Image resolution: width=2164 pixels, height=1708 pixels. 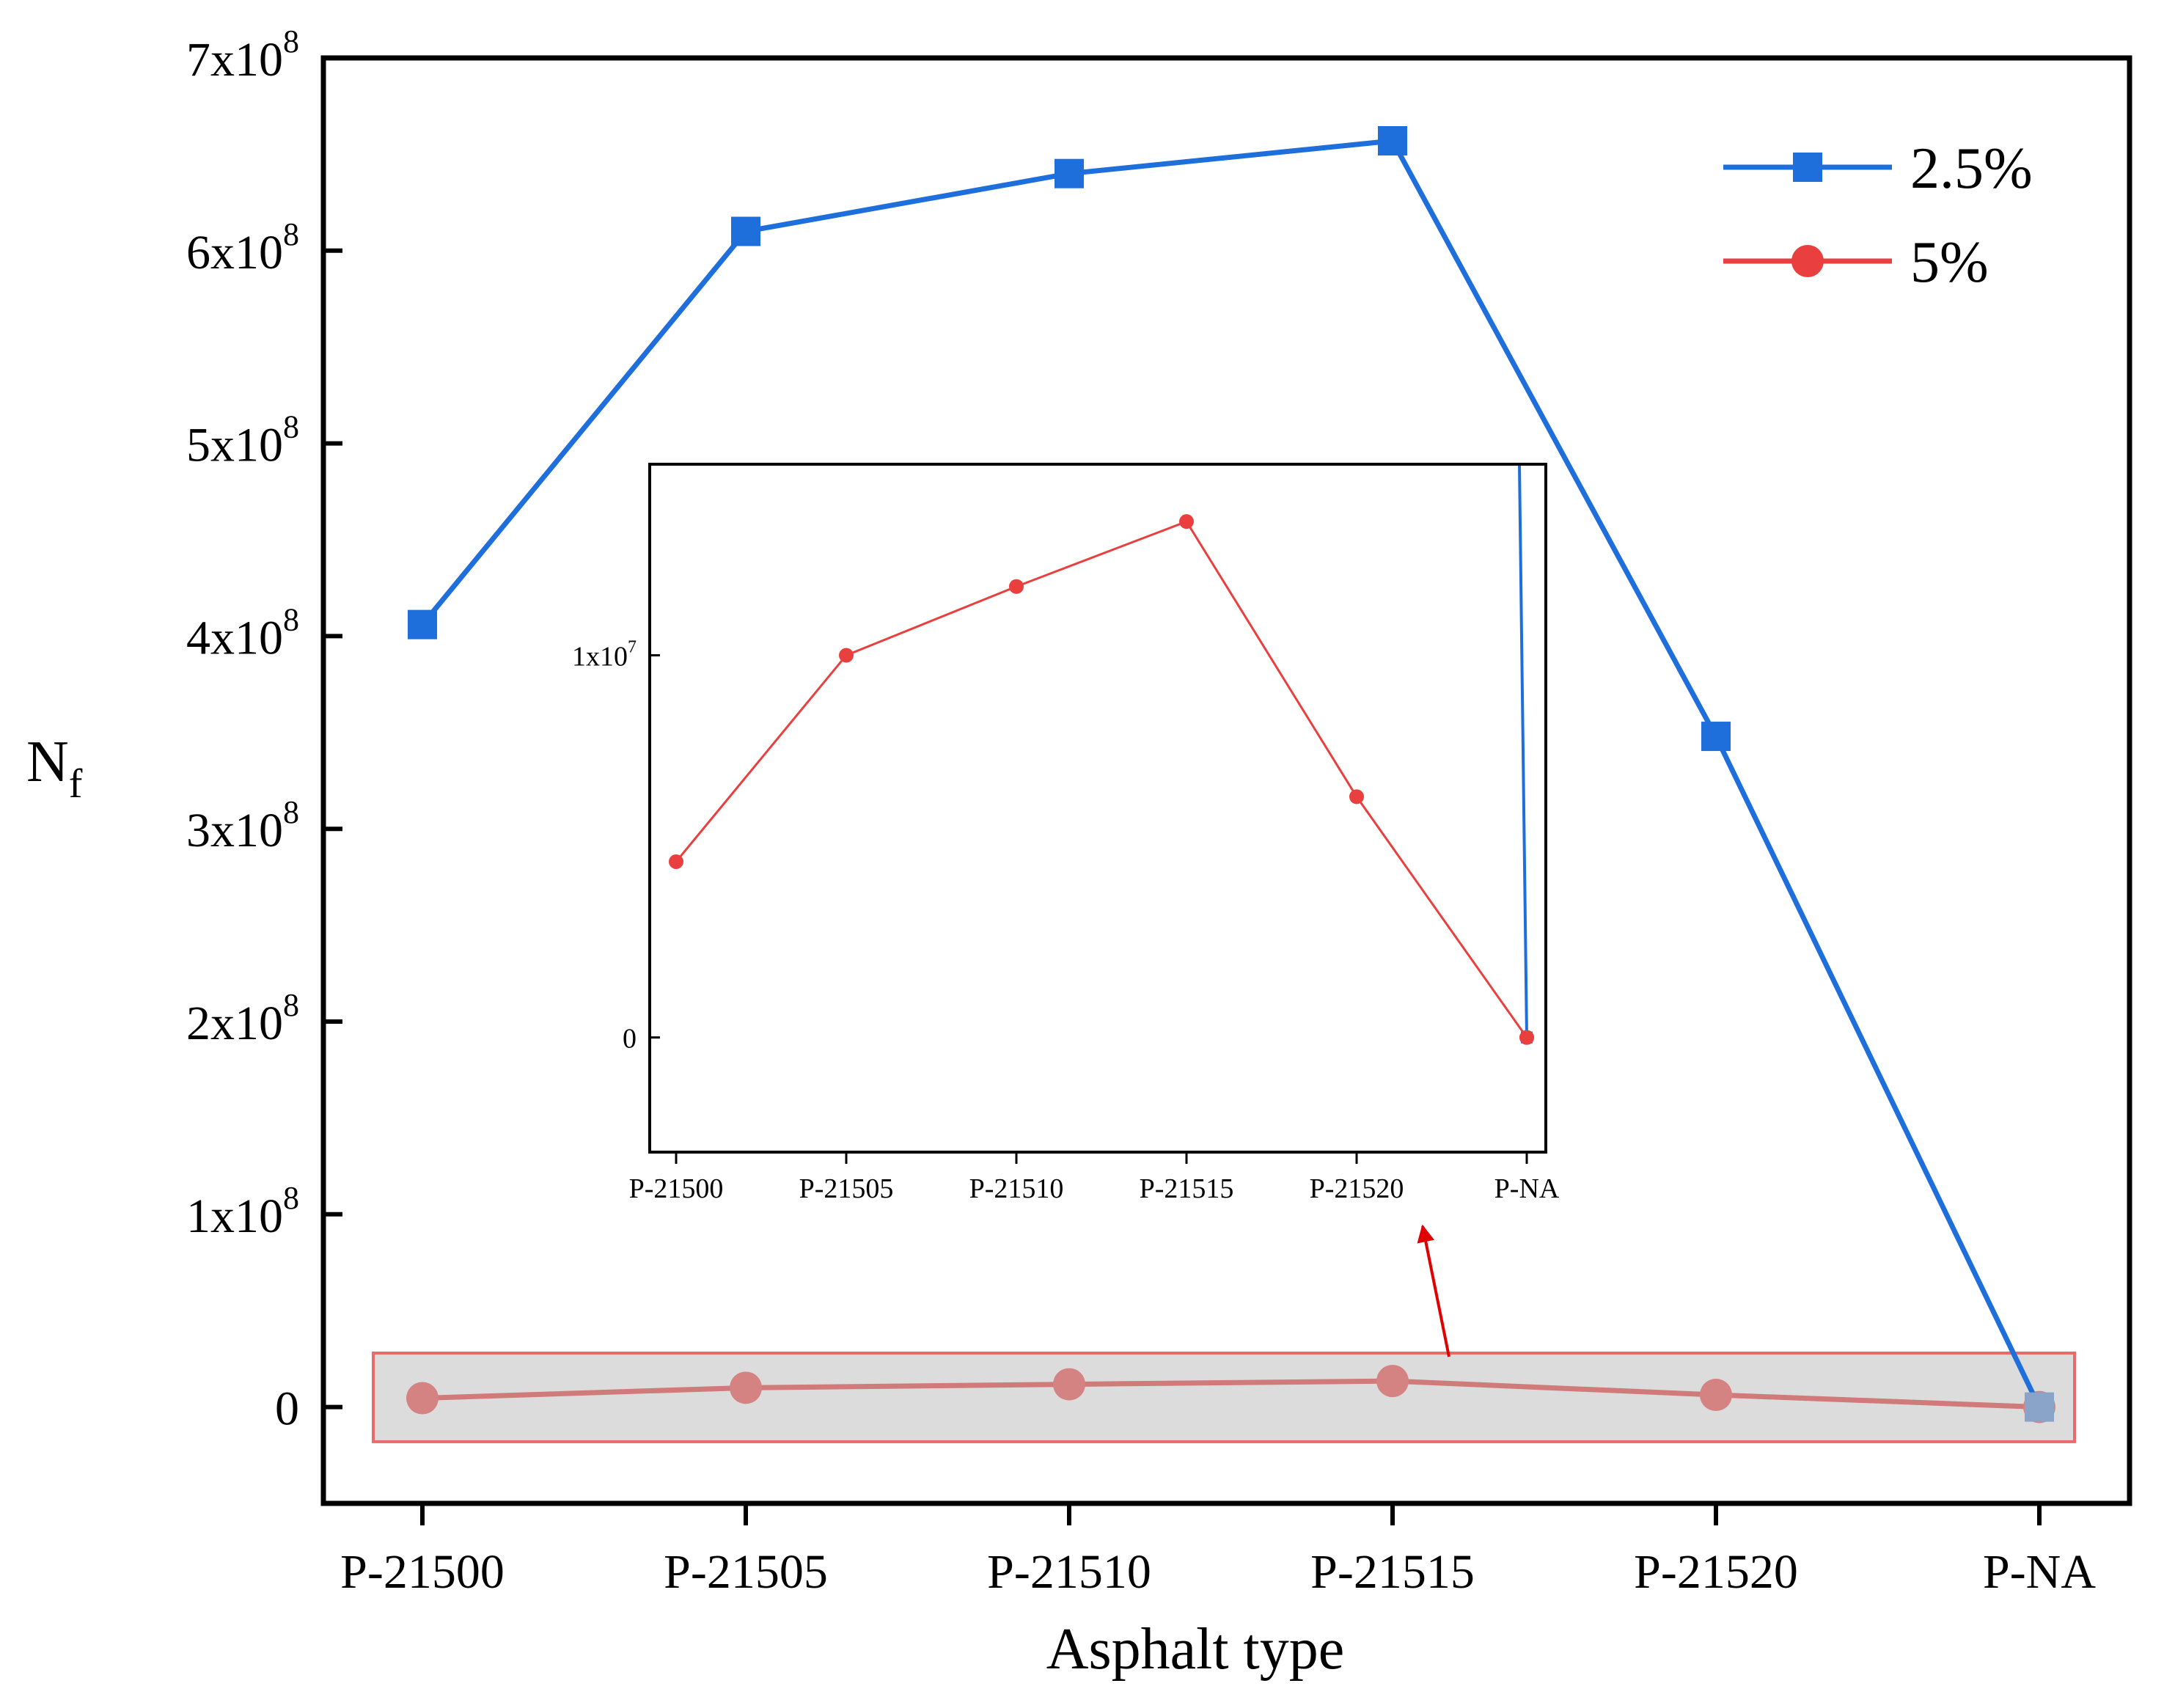 I want to click on x-tick-label: P-NA, so click(x=2039, y=1572).